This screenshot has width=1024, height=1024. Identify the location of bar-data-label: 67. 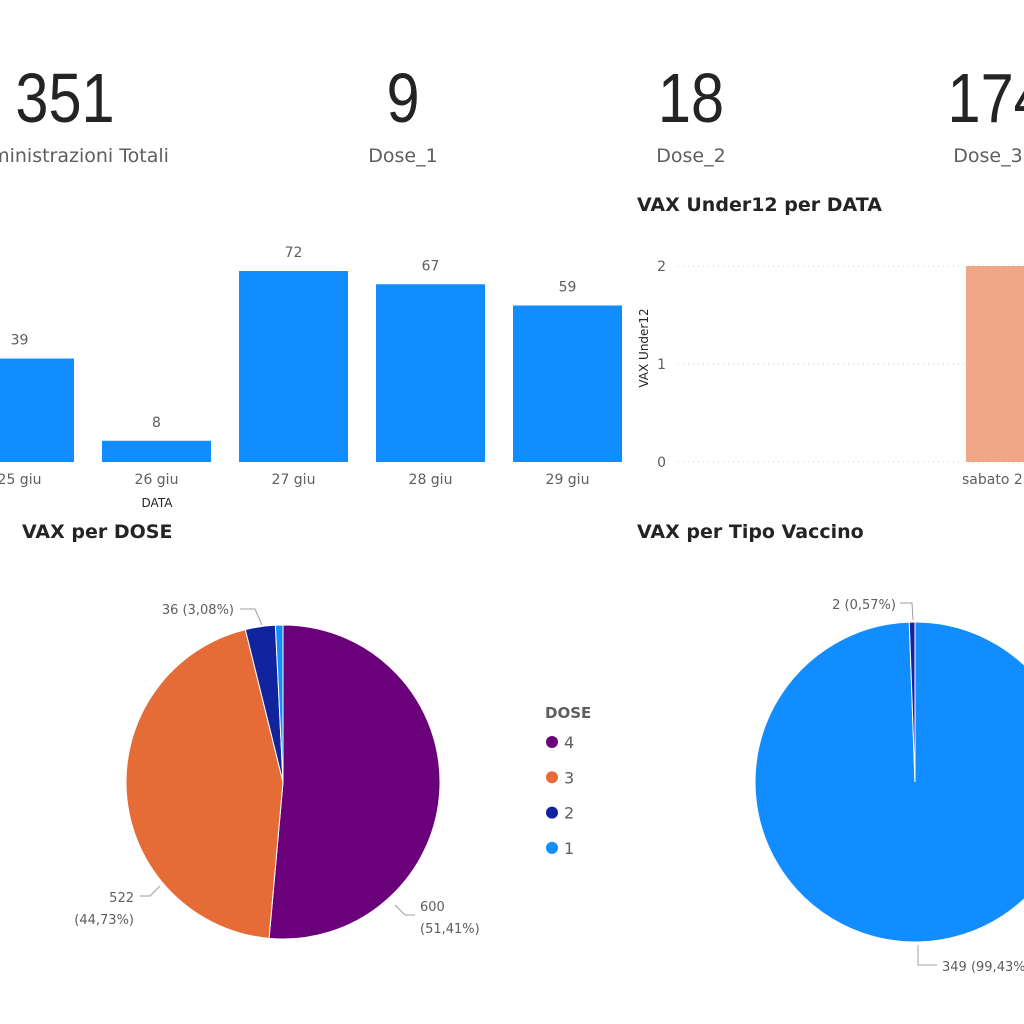
(431, 266).